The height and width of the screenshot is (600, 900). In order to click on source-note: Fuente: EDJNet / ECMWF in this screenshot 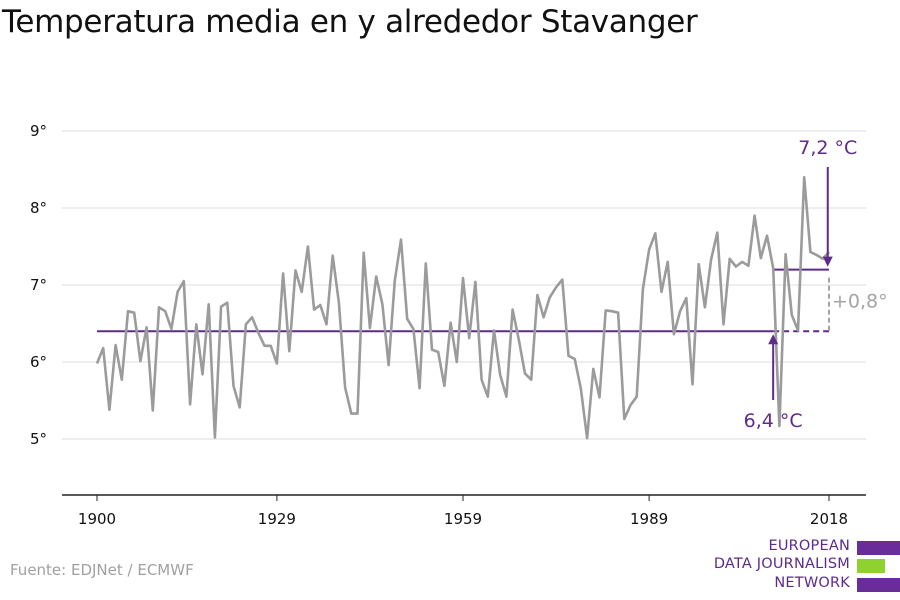, I will do `click(102, 570)`.